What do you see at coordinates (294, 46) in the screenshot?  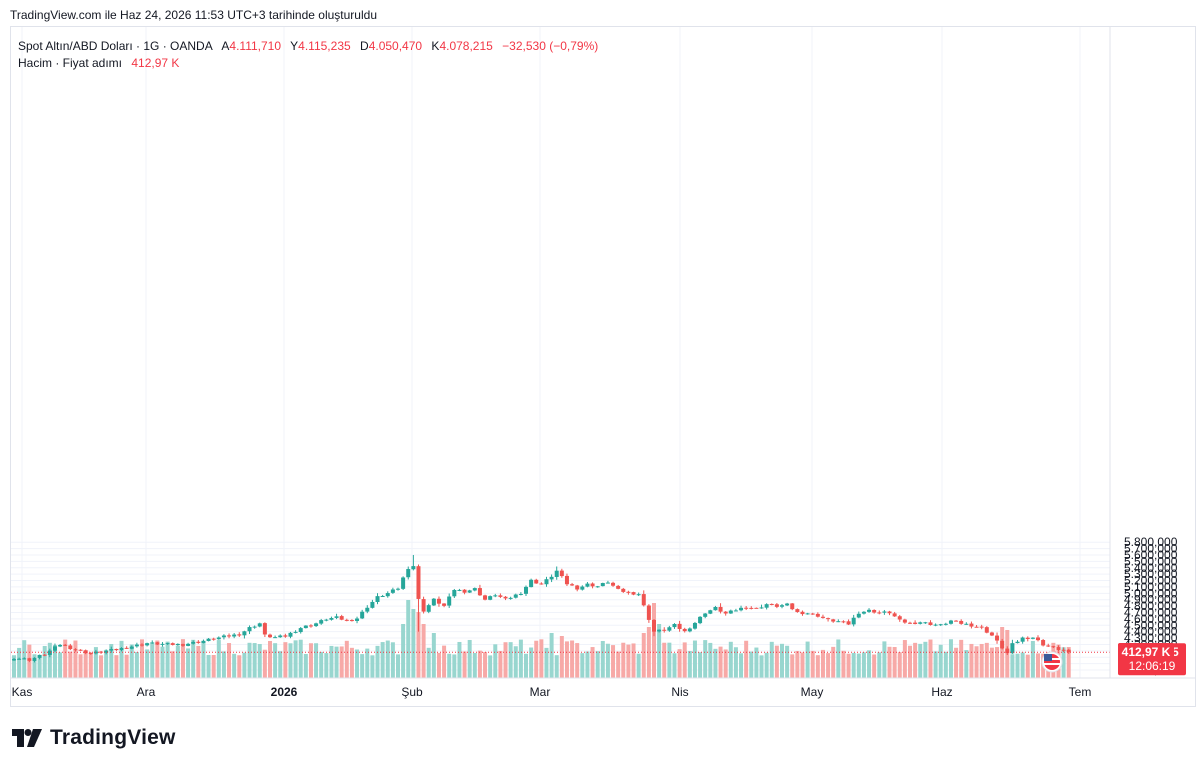 I see `high-label: Y` at bounding box center [294, 46].